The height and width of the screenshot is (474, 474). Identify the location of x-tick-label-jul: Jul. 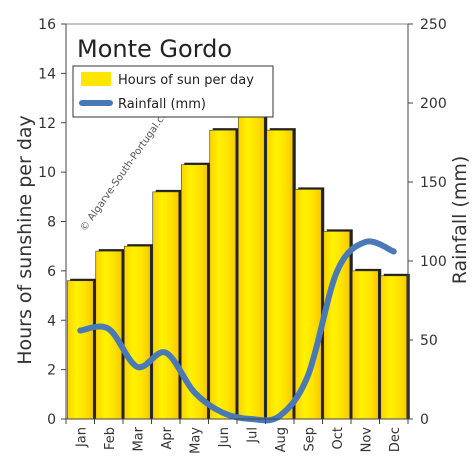
(252, 435).